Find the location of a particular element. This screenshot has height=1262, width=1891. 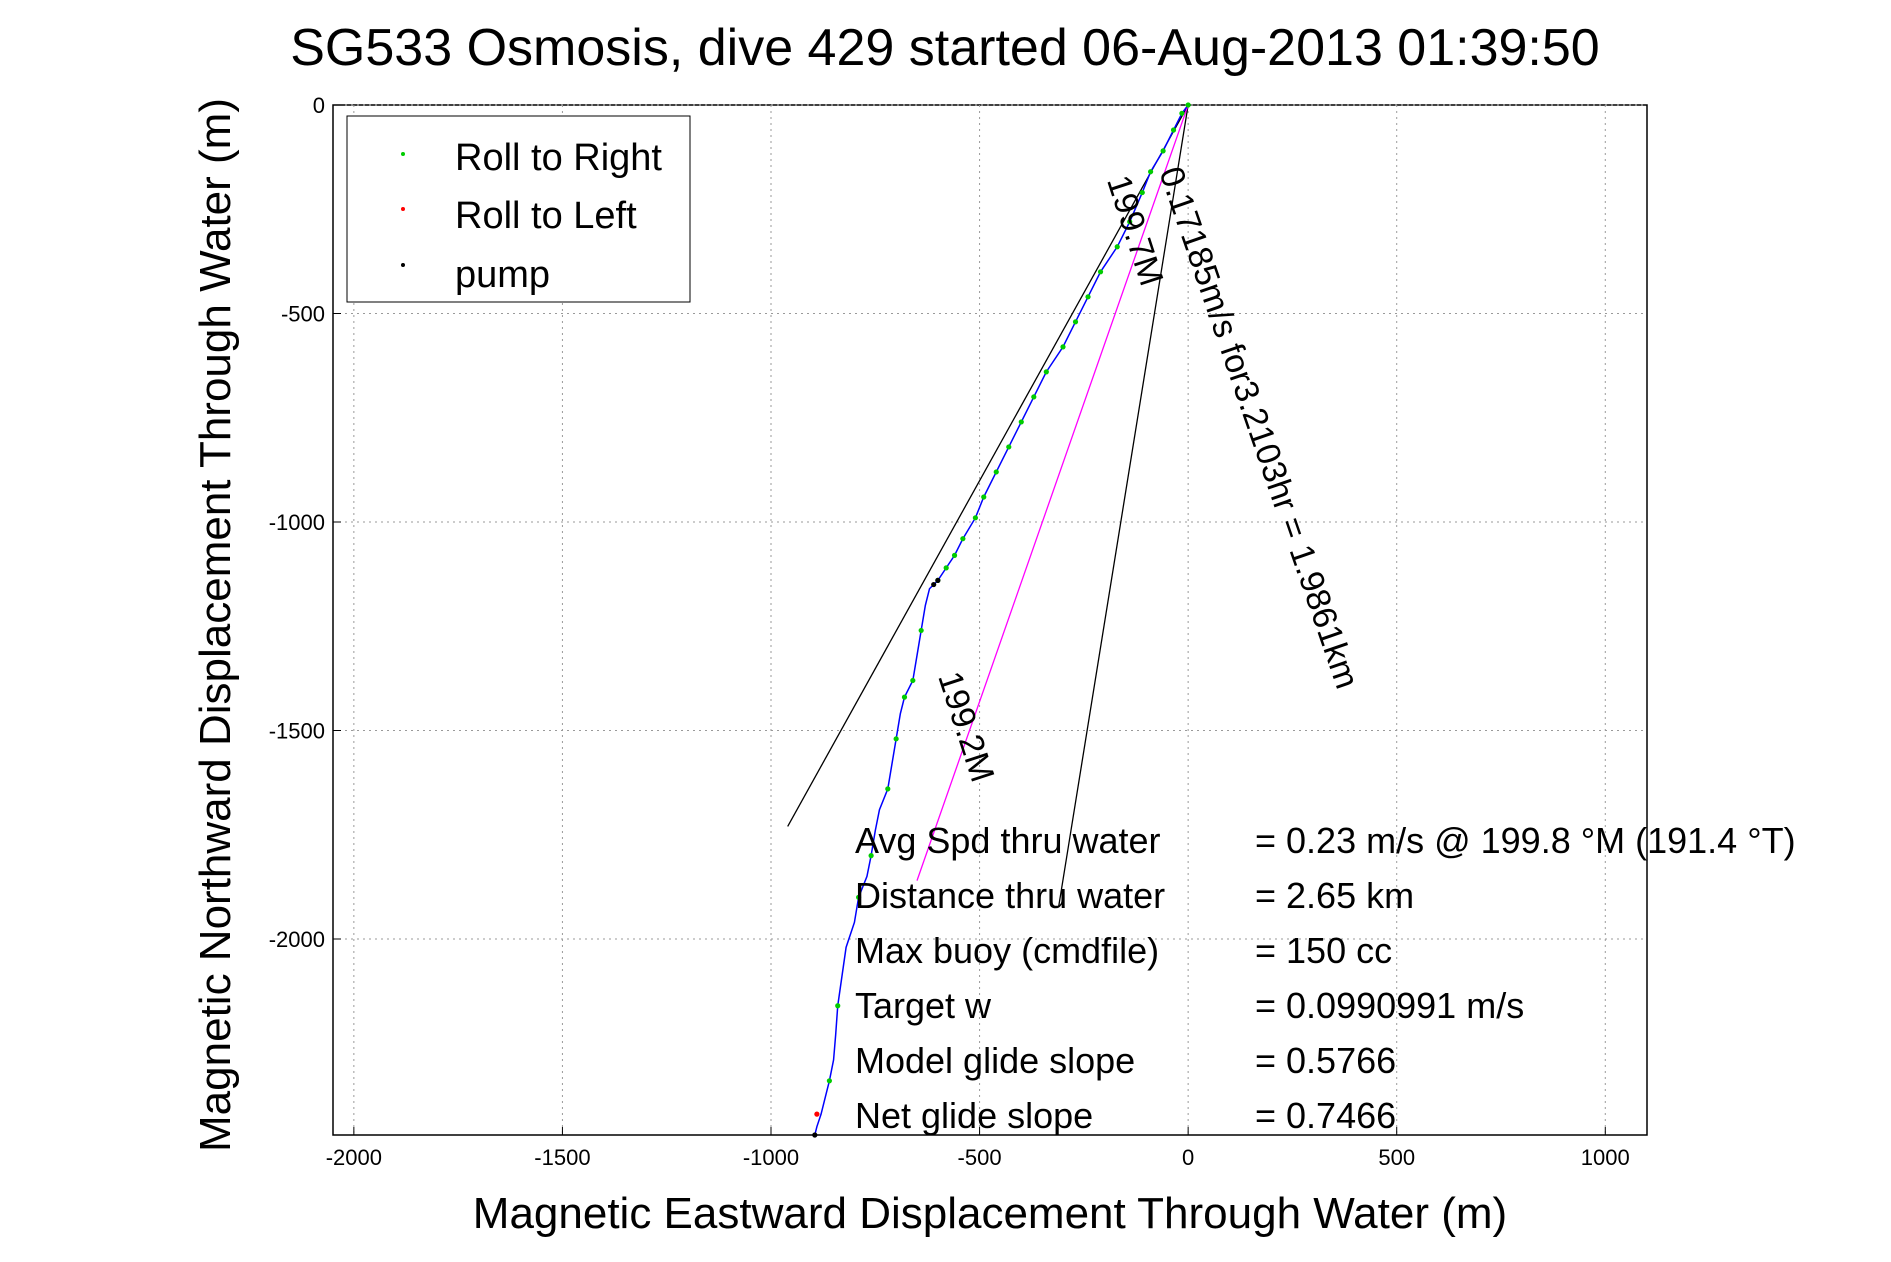

legend-marker-pump is located at coordinates (403, 265).